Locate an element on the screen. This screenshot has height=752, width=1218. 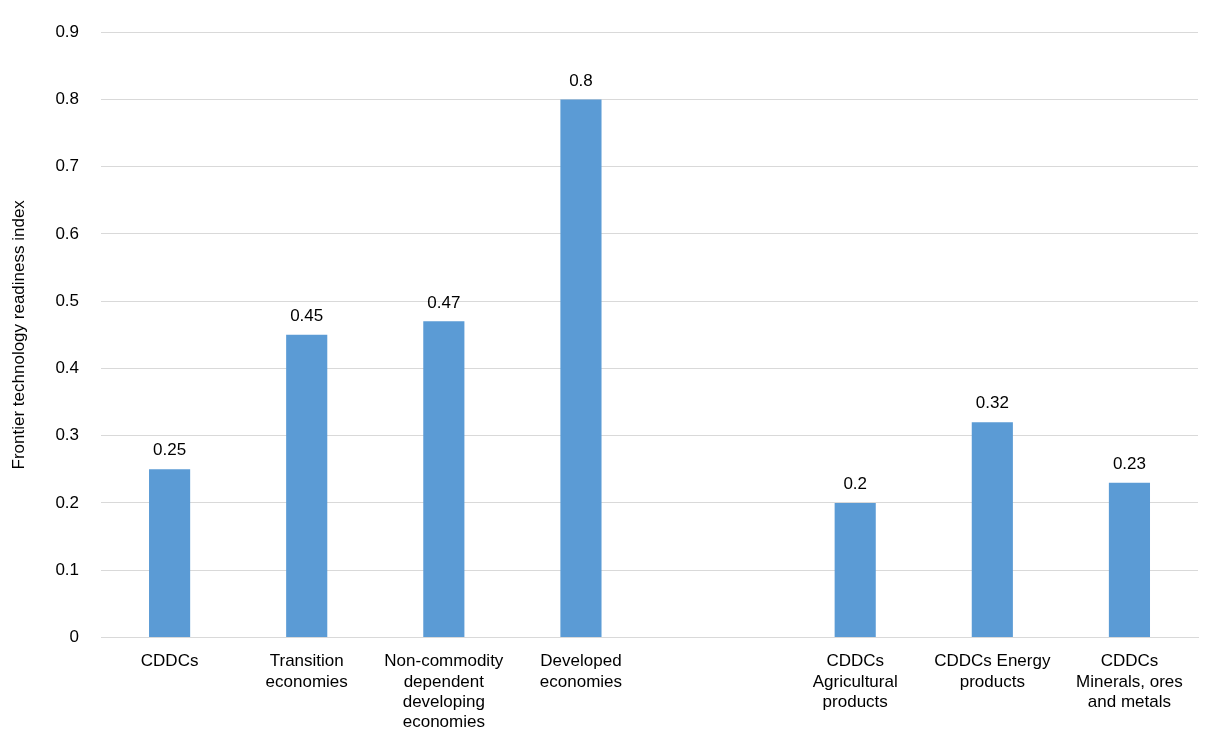
y-tick-label: 0.7 is located at coordinates (67, 166).